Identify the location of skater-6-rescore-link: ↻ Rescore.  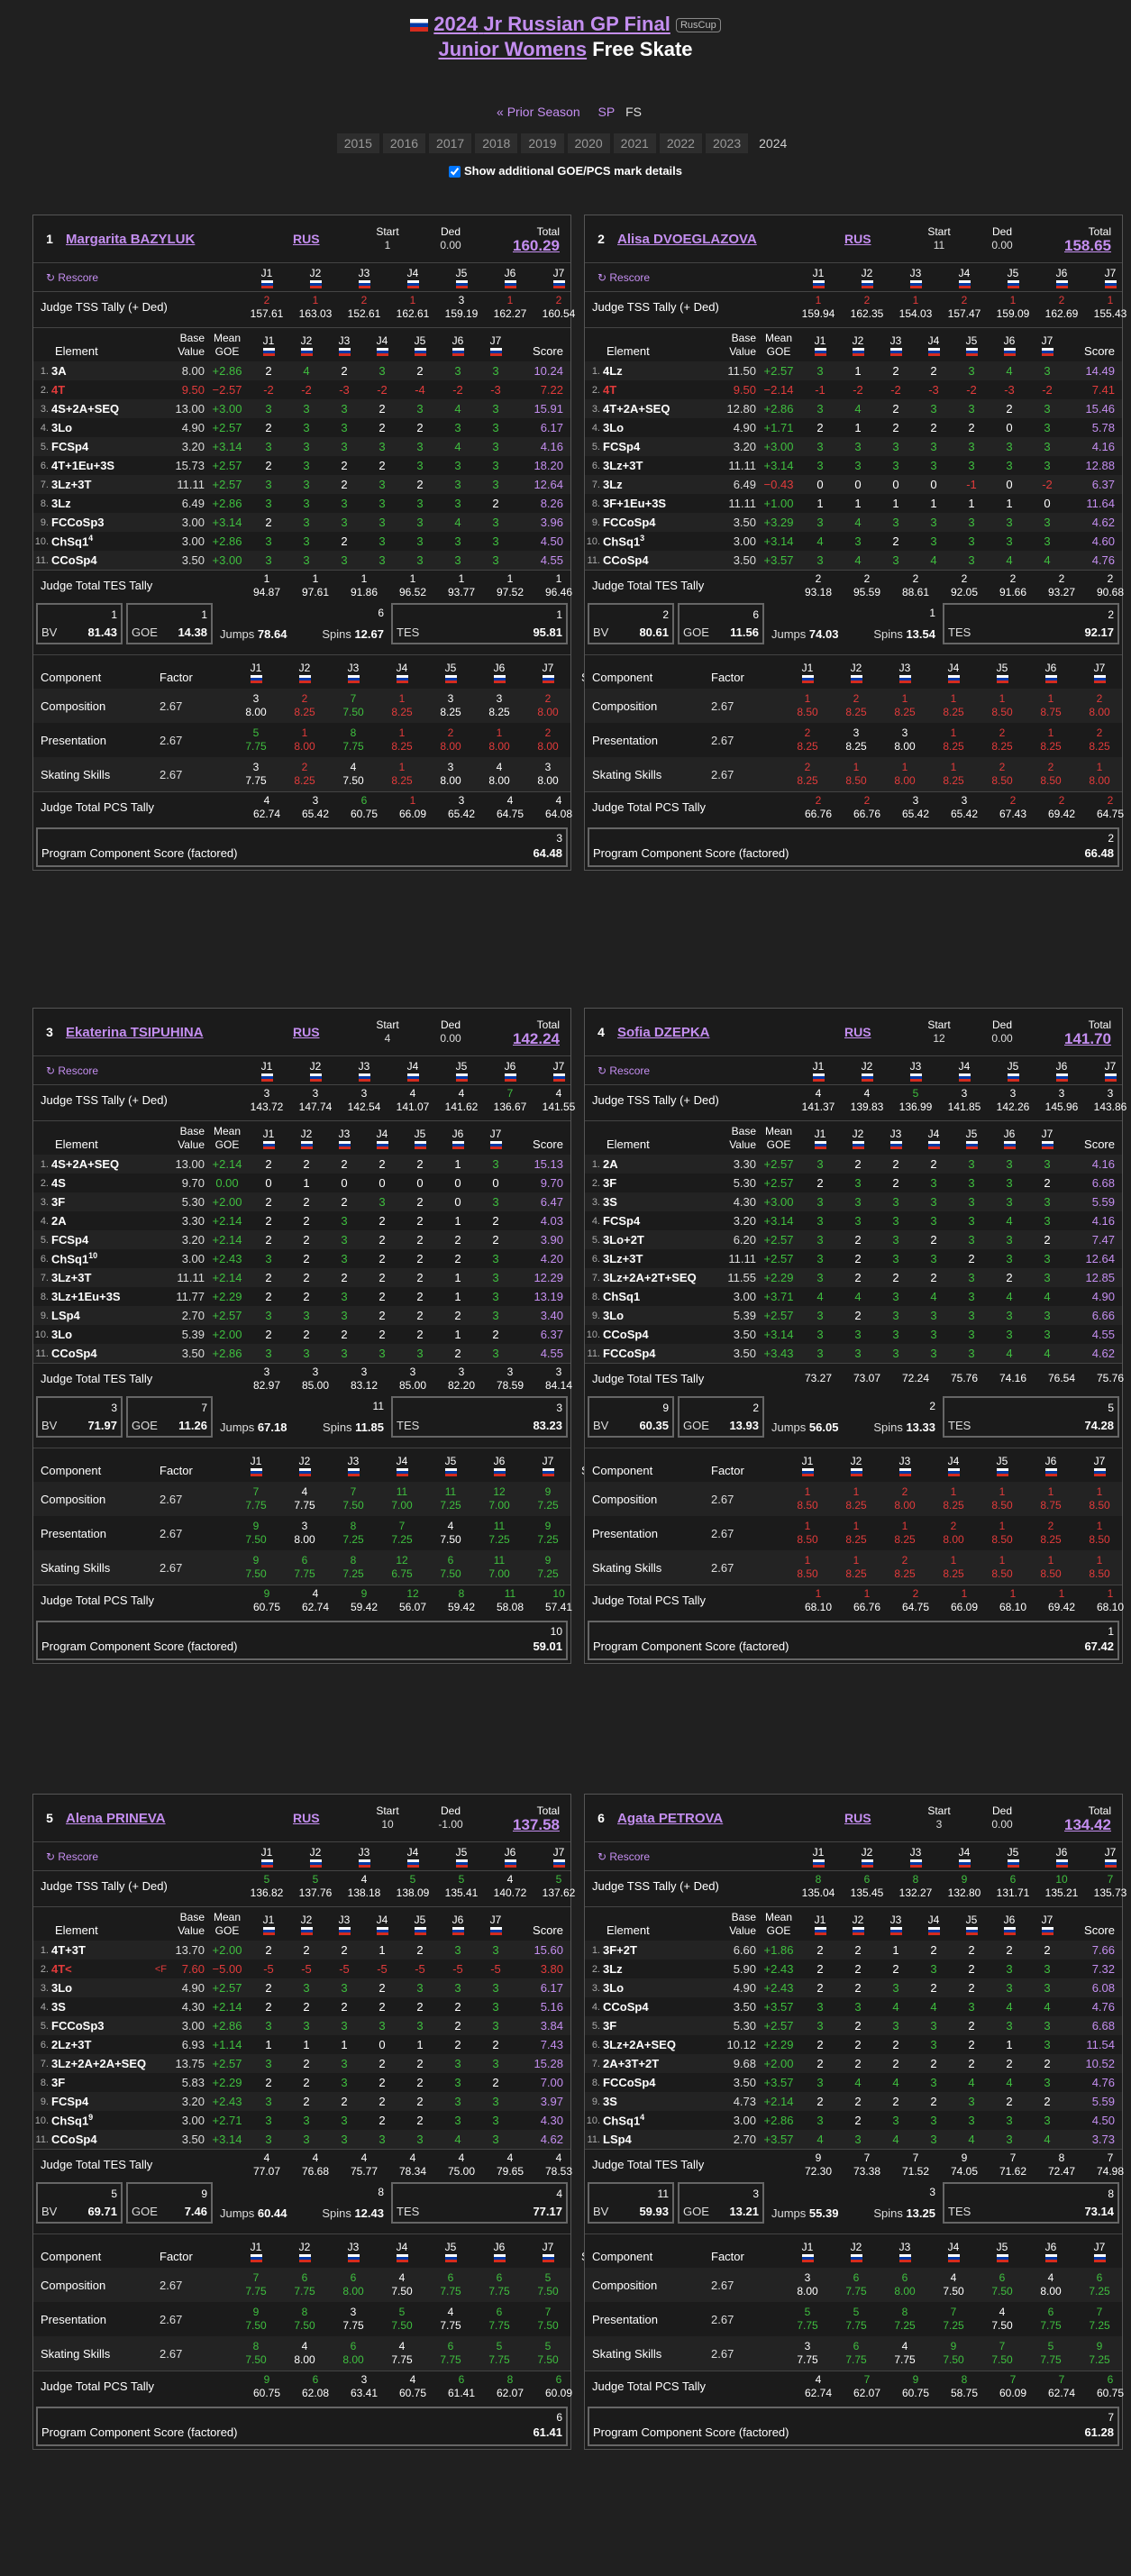
(624, 1856).